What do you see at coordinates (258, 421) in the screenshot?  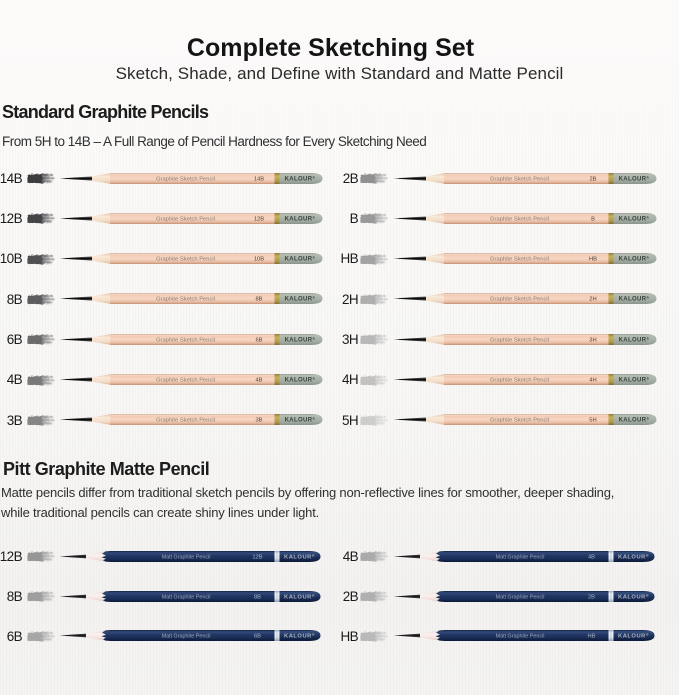 I see `svg-text: 3B` at bounding box center [258, 421].